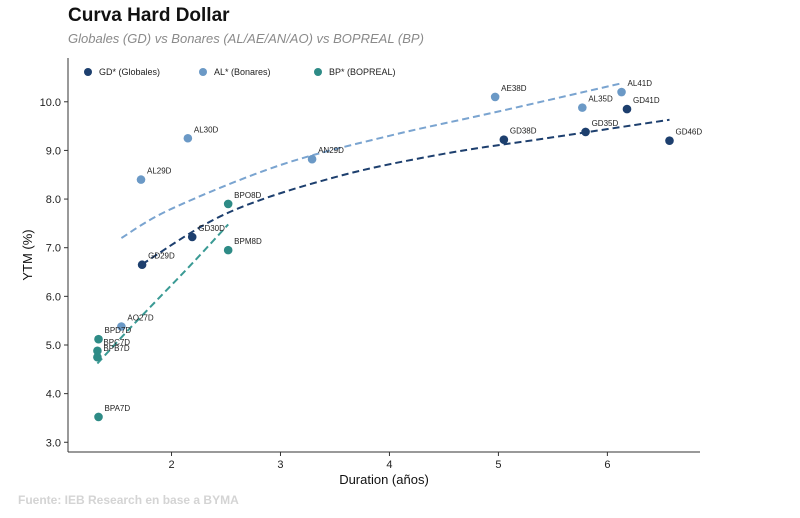  I want to click on point-label: BPB7D, so click(116, 348).